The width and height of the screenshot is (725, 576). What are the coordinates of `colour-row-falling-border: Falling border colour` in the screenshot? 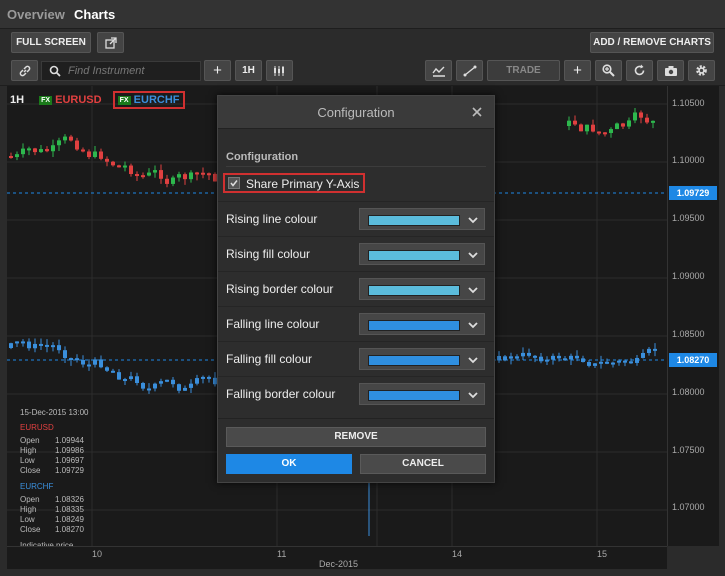 It's located at (356, 393).